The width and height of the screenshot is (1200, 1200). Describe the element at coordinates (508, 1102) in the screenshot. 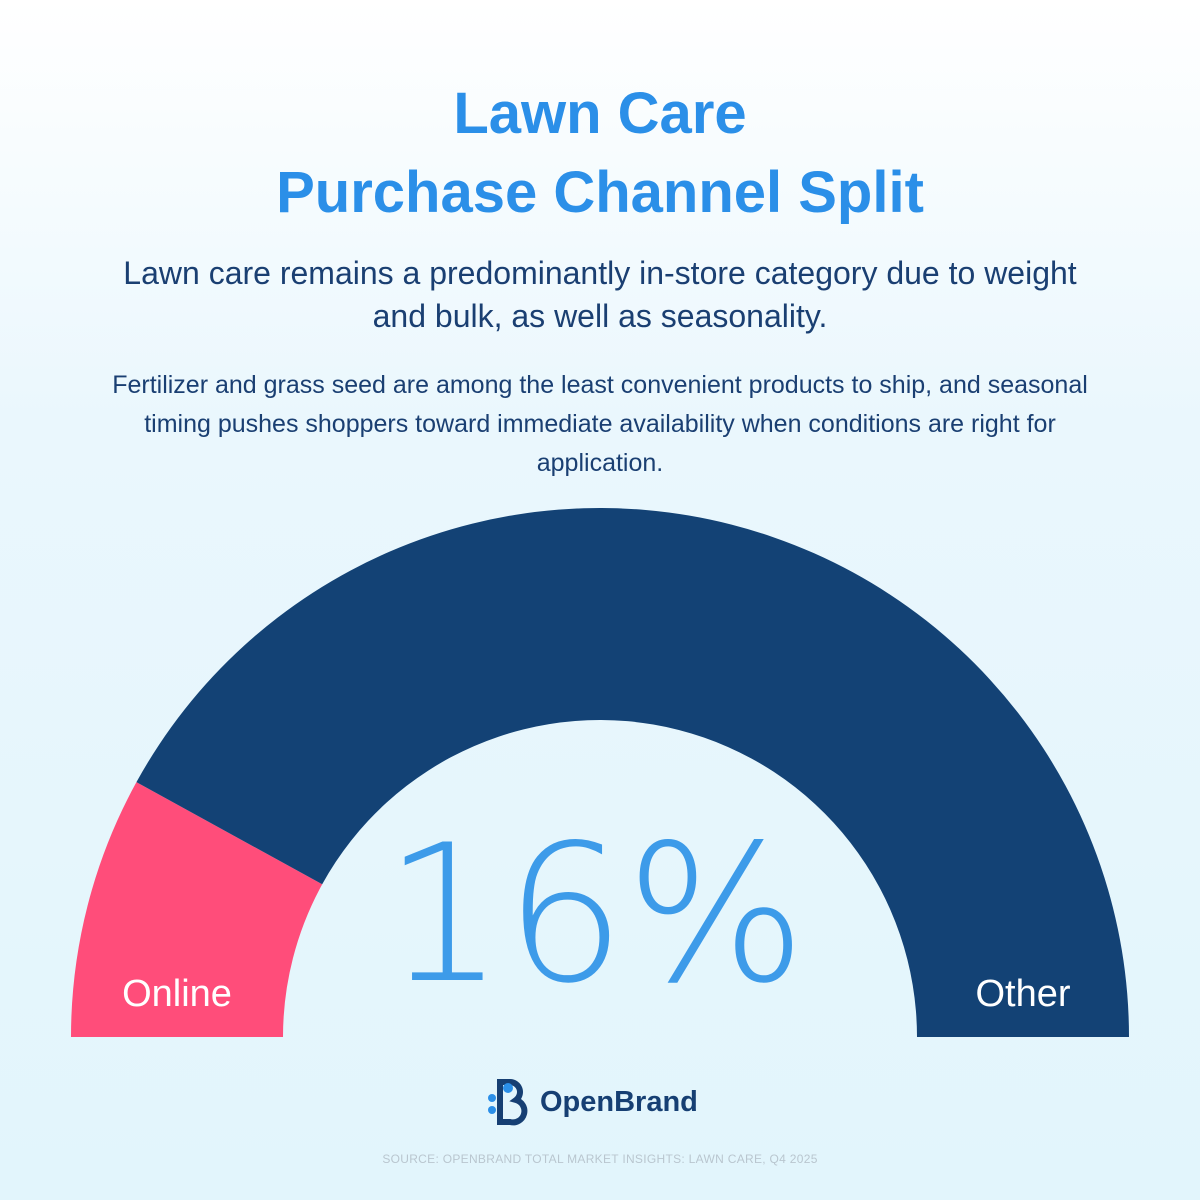

I see `brand-logo` at that location.